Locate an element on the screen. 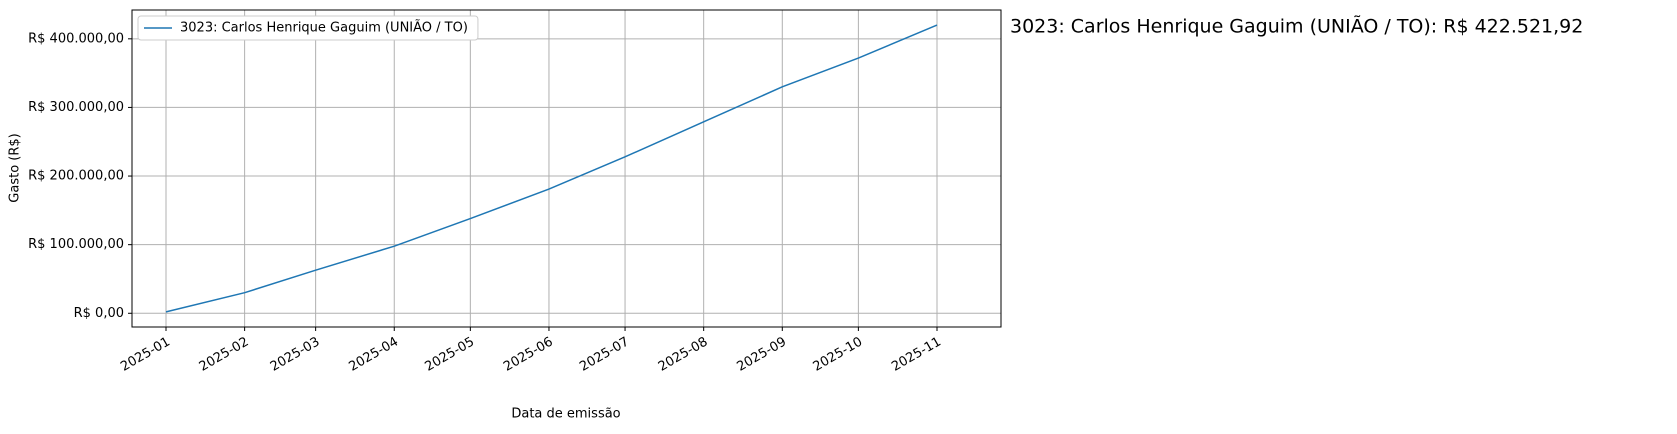 The height and width of the screenshot is (434, 1677). x-tick-label: 2025-05 is located at coordinates (450, 355).